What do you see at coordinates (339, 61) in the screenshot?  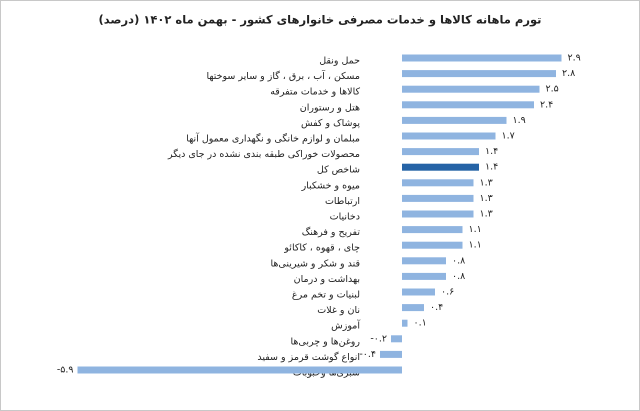 I see `category-label: حمل ونقل` at bounding box center [339, 61].